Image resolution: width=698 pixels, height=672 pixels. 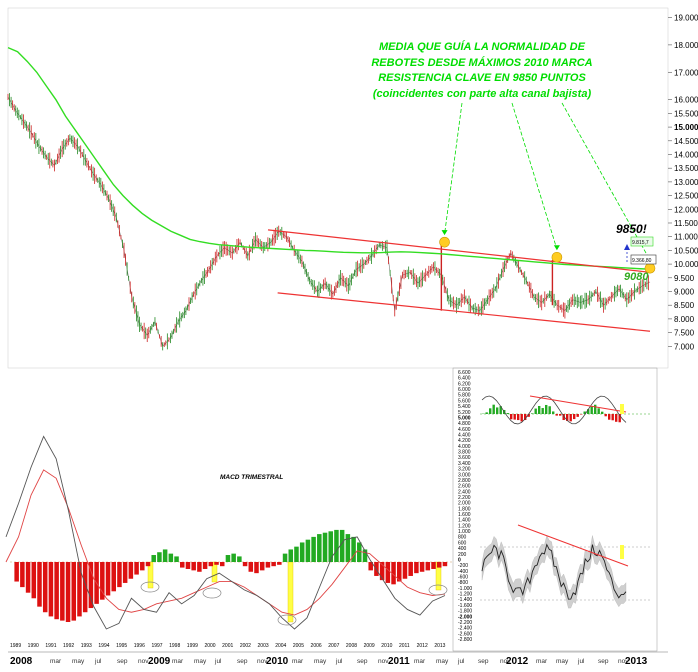 I want to click on inset-y-tick-label: -400, so click(x=463, y=572).